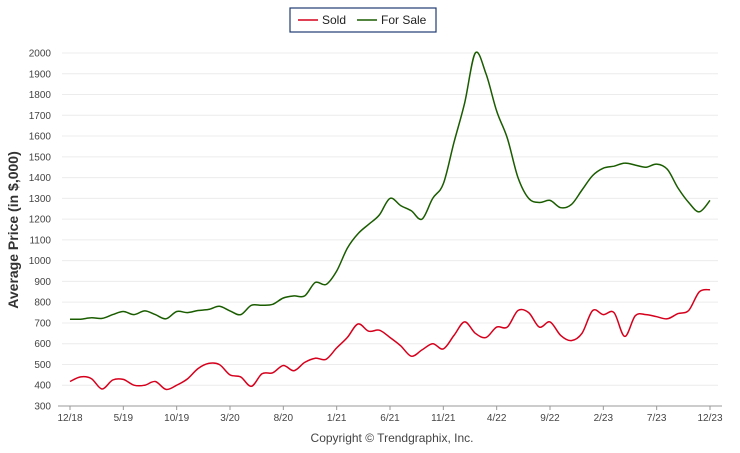 This screenshot has height=453, width=740. Describe the element at coordinates (40, 95) in the screenshot. I see `y-tick-label: 1800` at that location.